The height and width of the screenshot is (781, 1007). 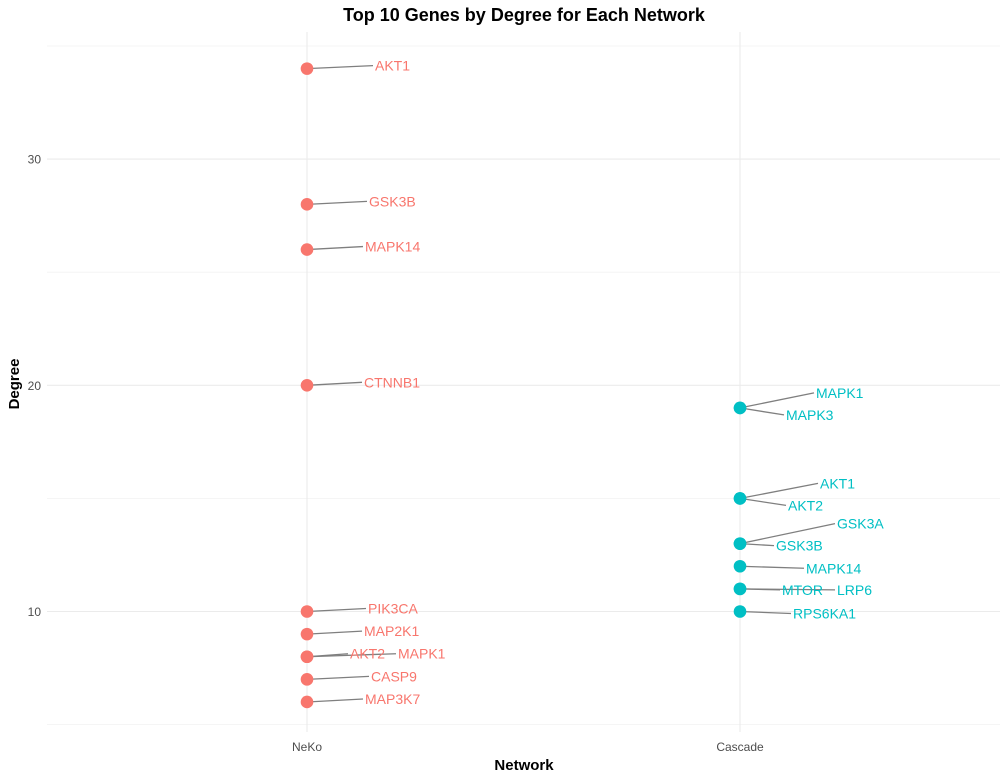 What do you see at coordinates (14, 384) in the screenshot?
I see `y-axis-title: Degree` at bounding box center [14, 384].